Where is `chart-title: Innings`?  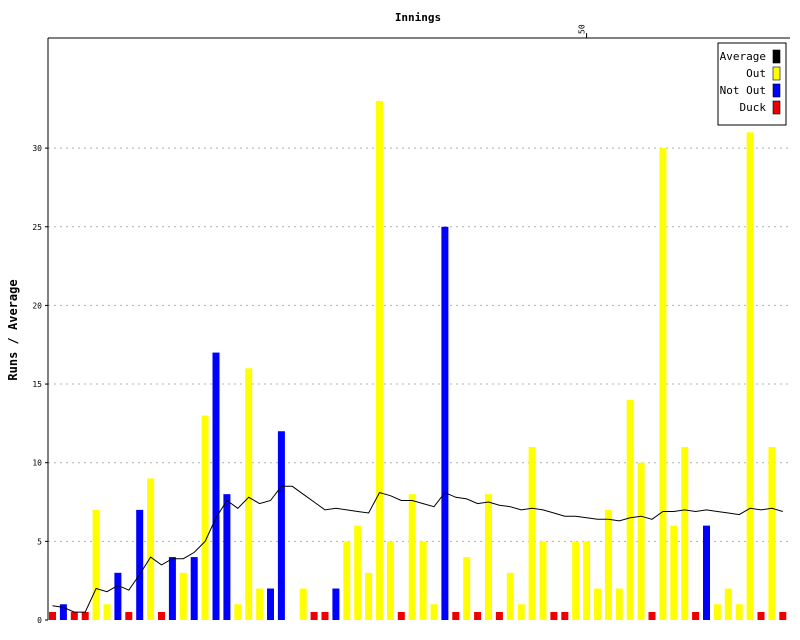
chart-title: Innings is located at coordinates (418, 17).